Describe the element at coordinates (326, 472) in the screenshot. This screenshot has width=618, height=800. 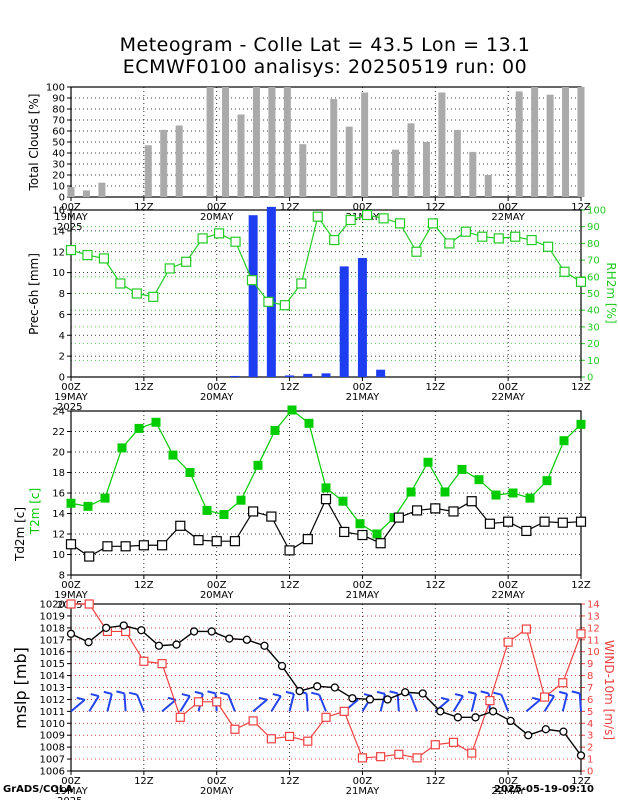
I see `t2m-line` at that location.